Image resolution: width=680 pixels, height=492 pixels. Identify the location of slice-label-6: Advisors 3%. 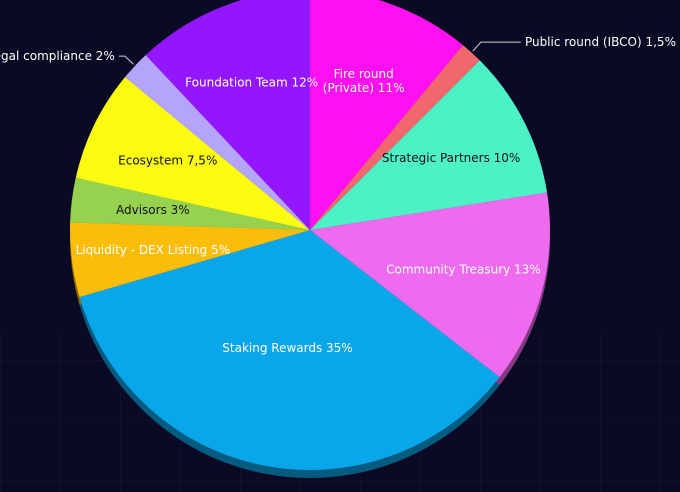
(153, 210).